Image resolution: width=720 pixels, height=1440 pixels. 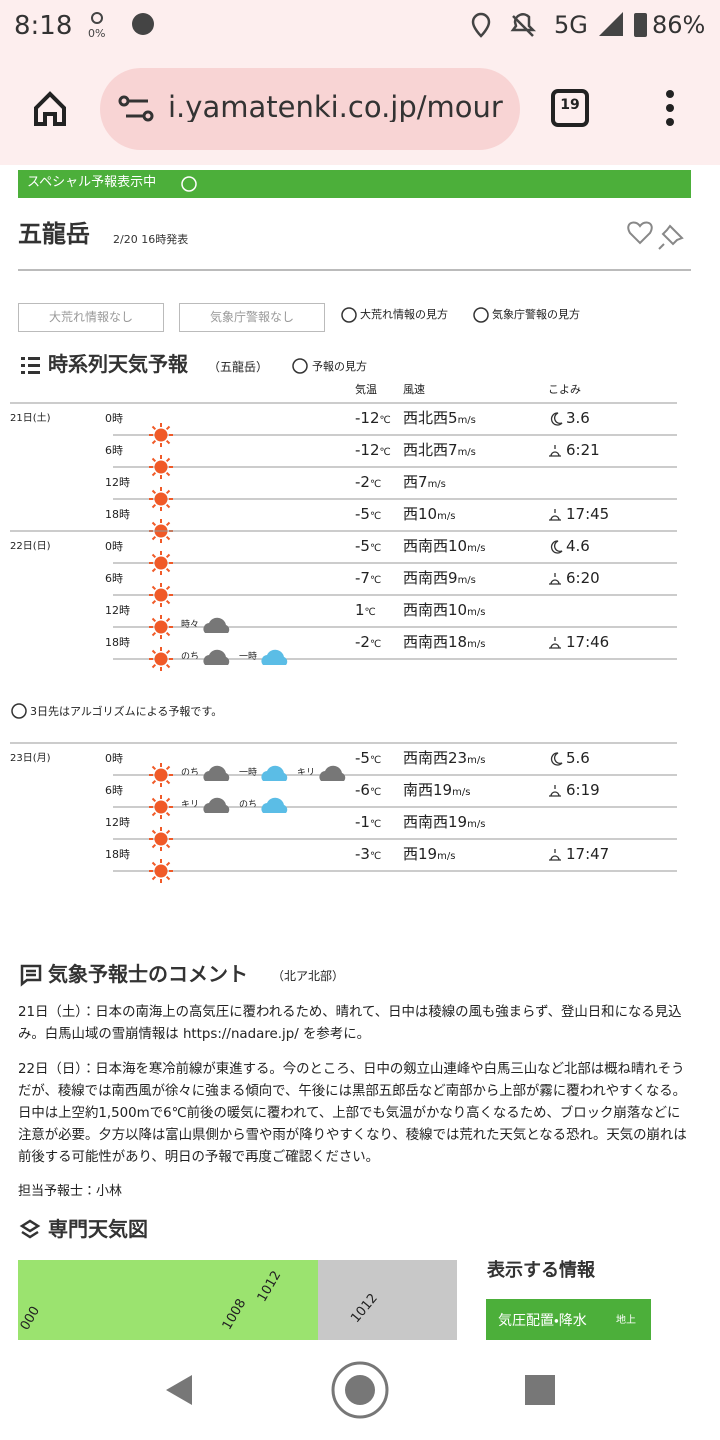 I want to click on page-title: 五龍岳, so click(x=54, y=234).